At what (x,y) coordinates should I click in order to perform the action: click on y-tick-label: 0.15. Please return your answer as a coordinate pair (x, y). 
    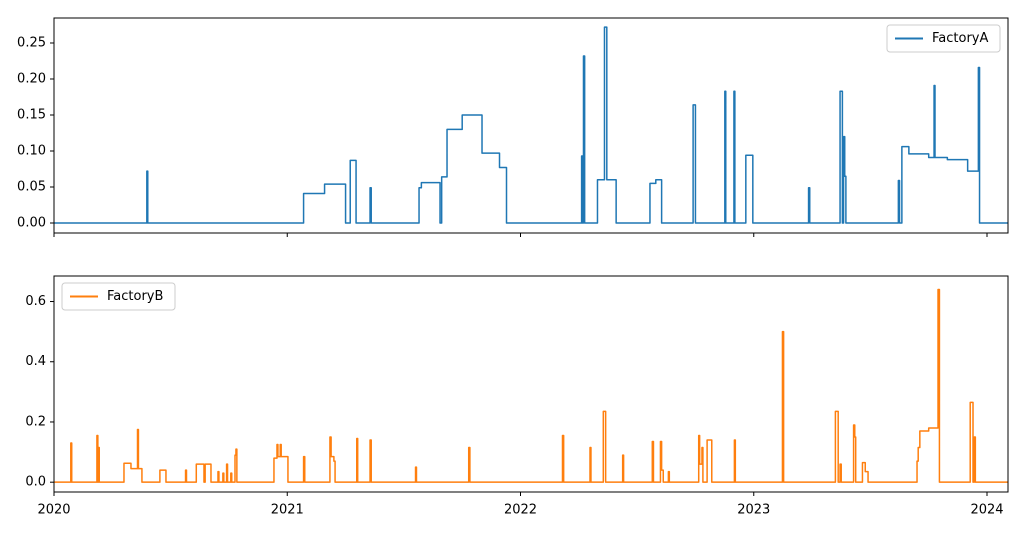
    Looking at the image, I should click on (31, 114).